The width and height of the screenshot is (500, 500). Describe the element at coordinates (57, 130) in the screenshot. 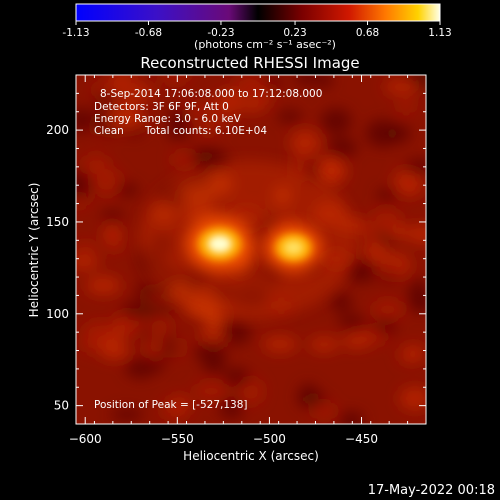

I see `y-tick-label: 200` at that location.